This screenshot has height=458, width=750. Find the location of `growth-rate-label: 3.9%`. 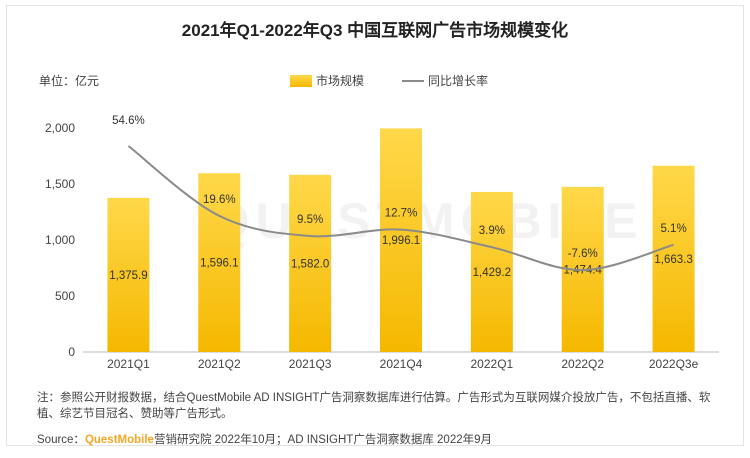

growth-rate-label: 3.9% is located at coordinates (492, 231).